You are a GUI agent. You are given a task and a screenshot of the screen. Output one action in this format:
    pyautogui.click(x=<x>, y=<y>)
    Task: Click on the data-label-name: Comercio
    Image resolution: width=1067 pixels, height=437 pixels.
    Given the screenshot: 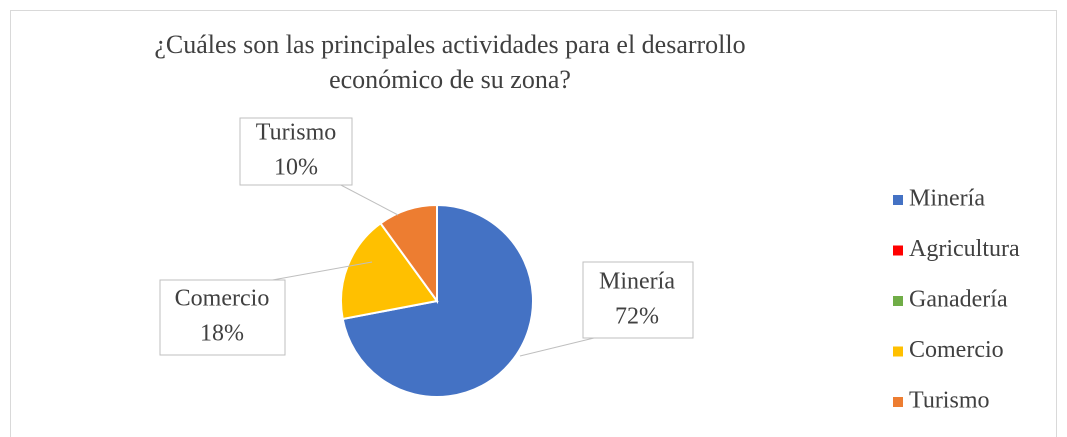 What is the action you would take?
    pyautogui.click(x=222, y=299)
    